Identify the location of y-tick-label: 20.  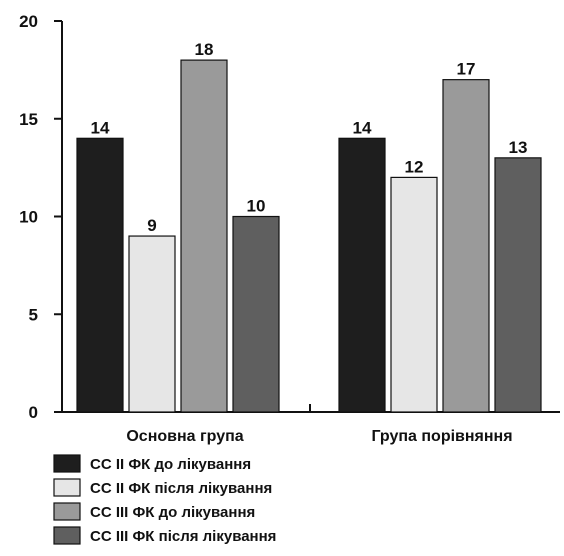
(28, 21).